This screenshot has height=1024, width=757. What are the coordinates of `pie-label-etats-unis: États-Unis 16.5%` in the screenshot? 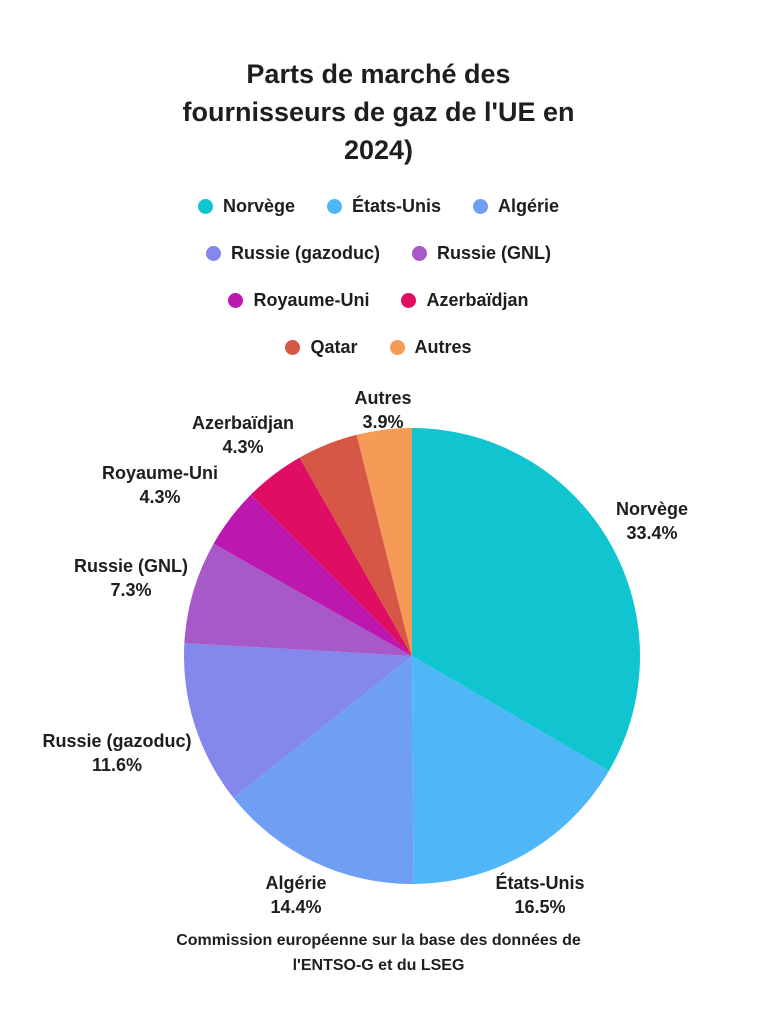 It's located at (539, 895).